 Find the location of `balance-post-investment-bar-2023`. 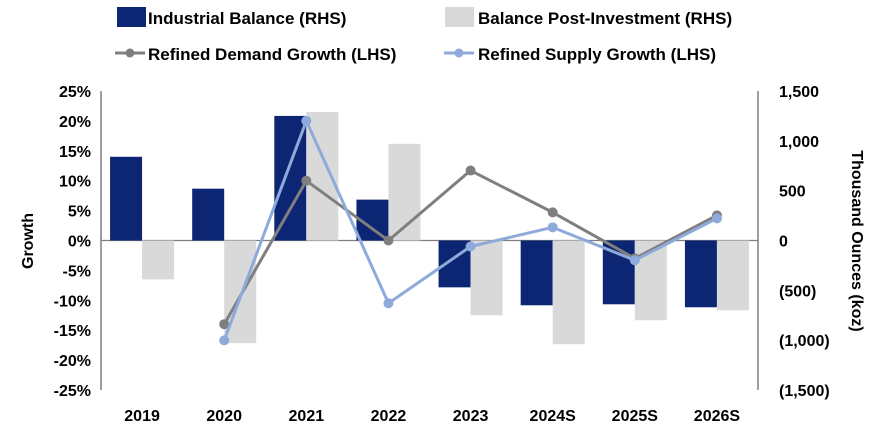

balance-post-investment-bar-2023 is located at coordinates (486, 278).